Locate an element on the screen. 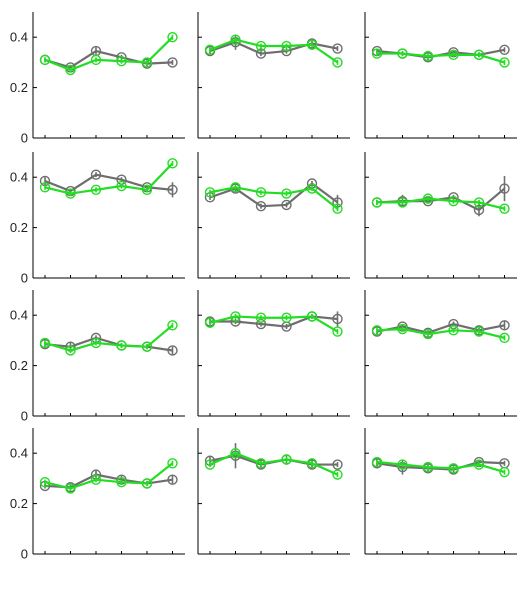 This screenshot has width=531, height=591. subplot-r1-c0: 0 0.2 0.4 is located at coordinates (97, 219).